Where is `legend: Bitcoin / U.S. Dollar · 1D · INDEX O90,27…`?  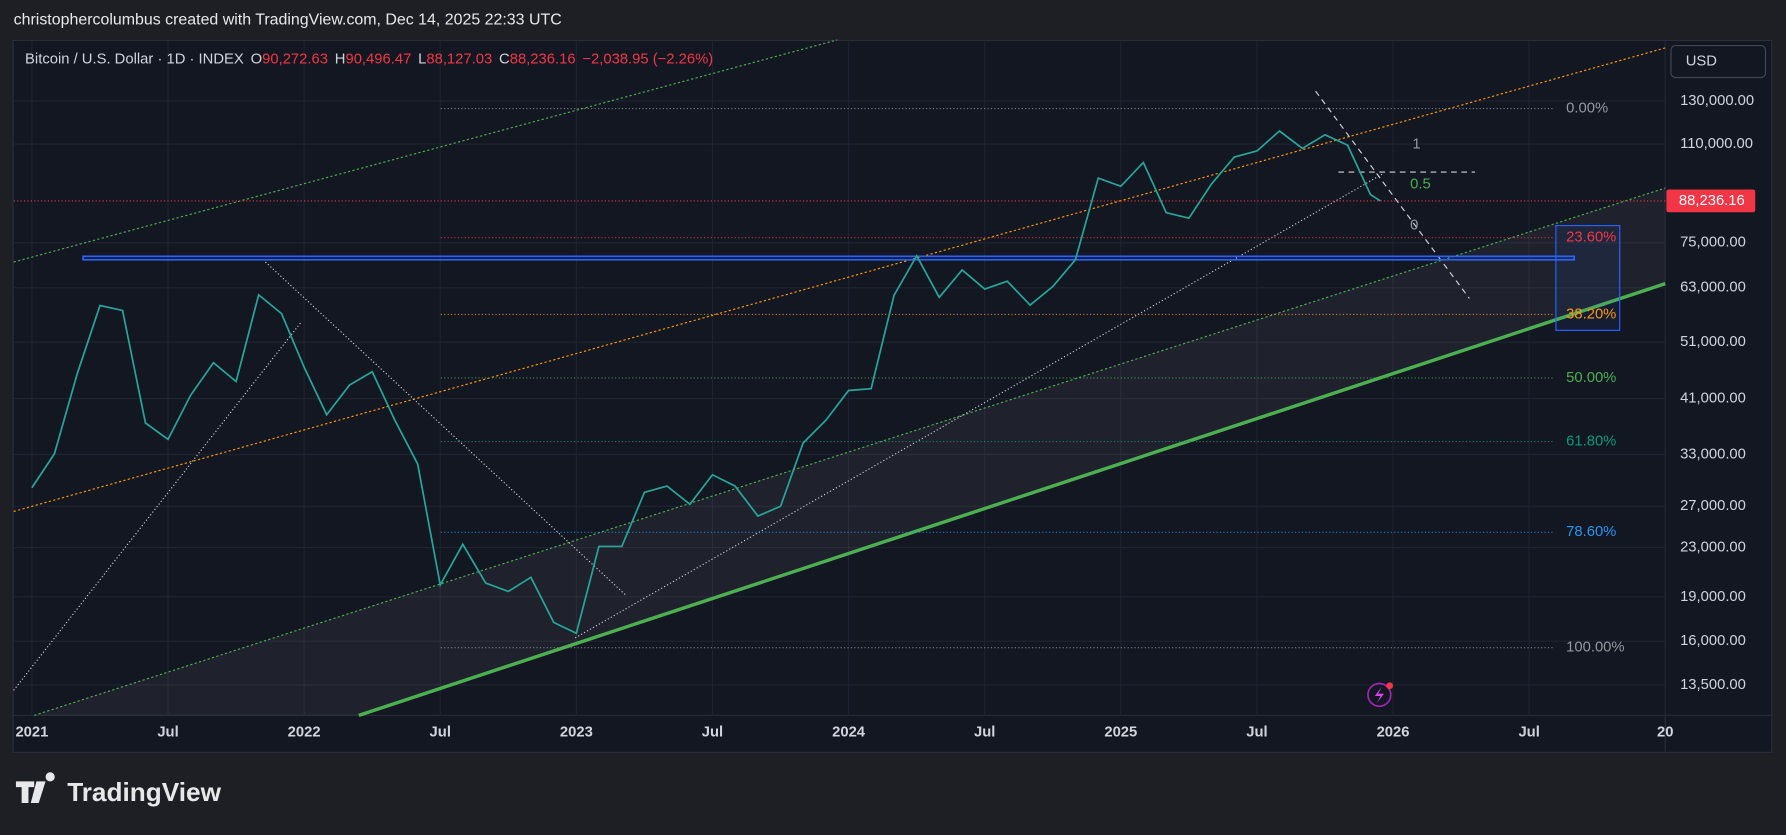
legend: Bitcoin / U.S. Dollar · 1D · INDEX O90,27… is located at coordinates (369, 59).